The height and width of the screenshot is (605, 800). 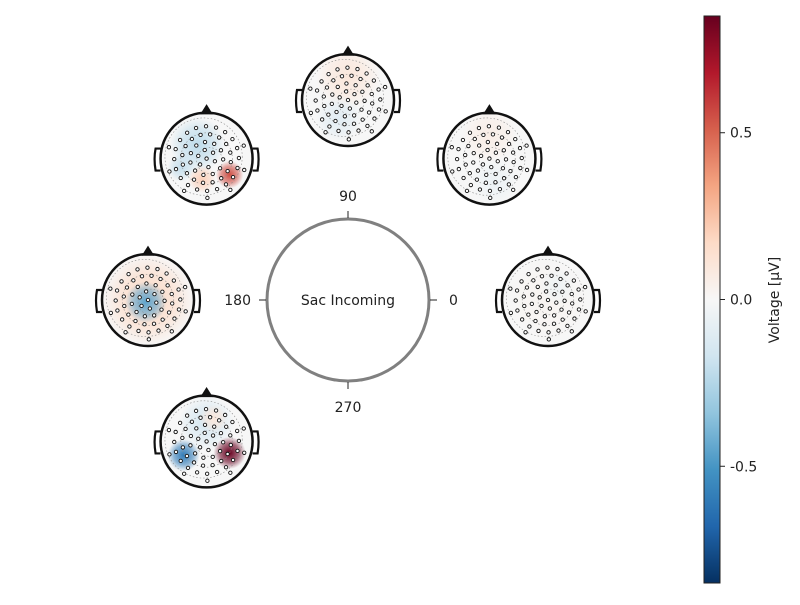 What do you see at coordinates (743, 467) in the screenshot?
I see `colorbar-tick-label: -0.5` at bounding box center [743, 467].